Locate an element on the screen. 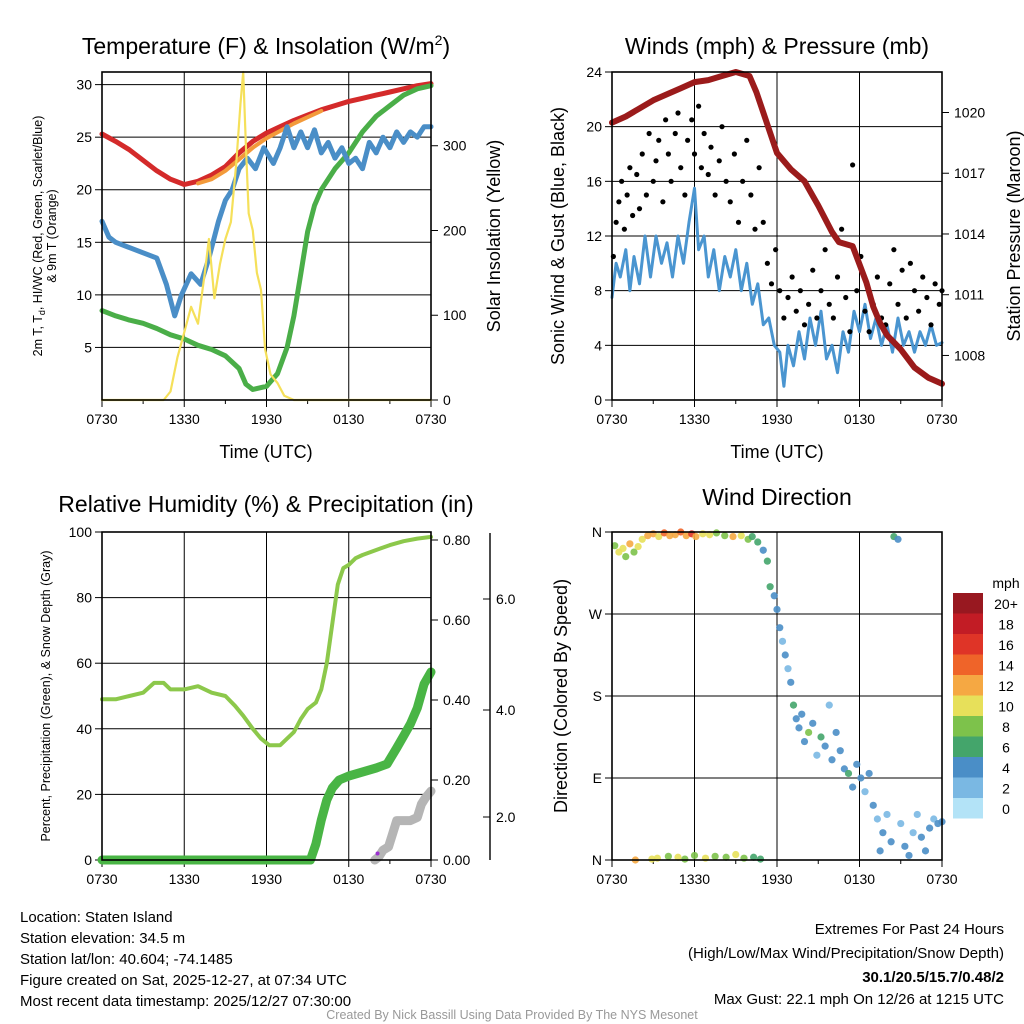 The image size is (1024, 1024). direction-chart-title: Wind Direction is located at coordinates (777, 497).